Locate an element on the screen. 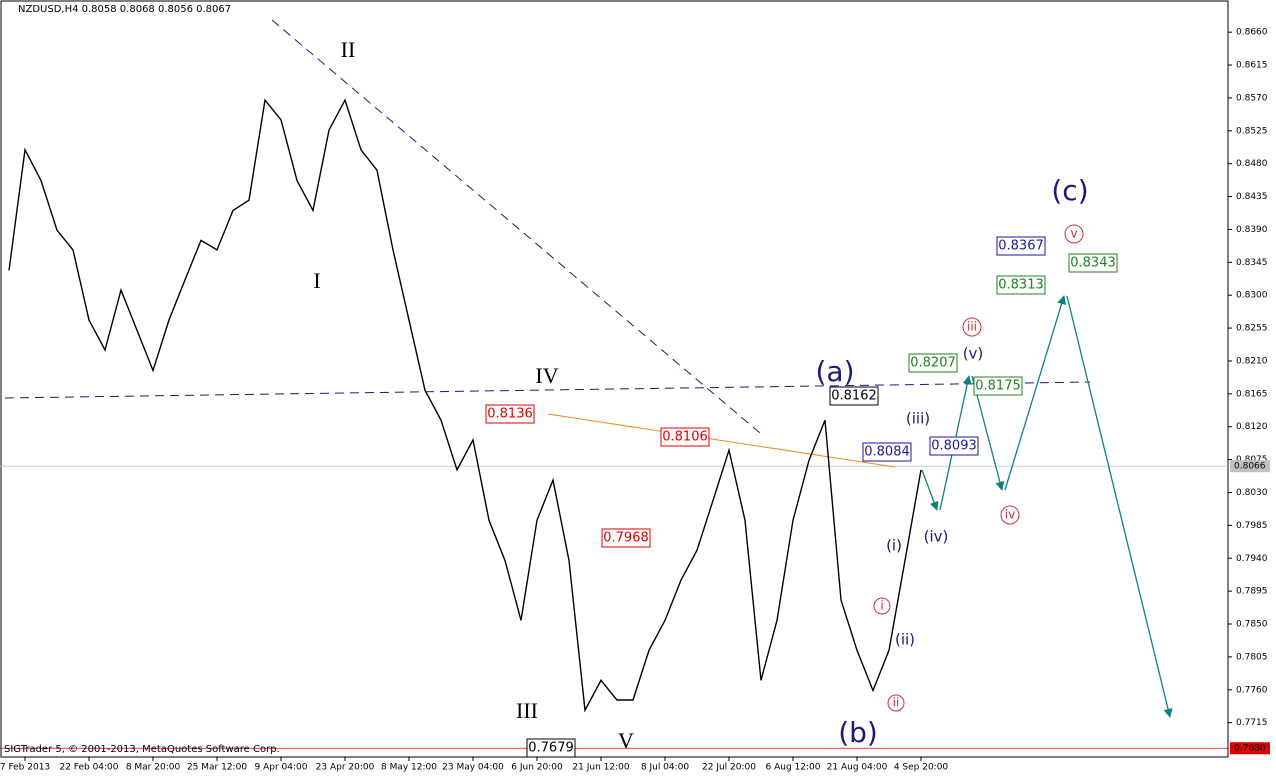 This screenshot has width=1276, height=777. wave-label: (b) is located at coordinates (858, 732).